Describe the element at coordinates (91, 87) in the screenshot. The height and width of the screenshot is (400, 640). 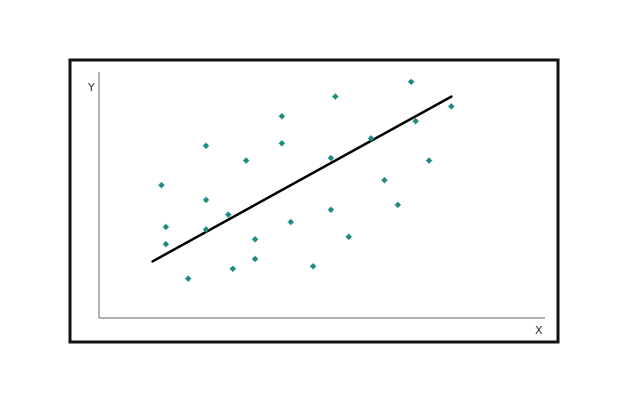
I see `y-axis-label: Y` at that location.